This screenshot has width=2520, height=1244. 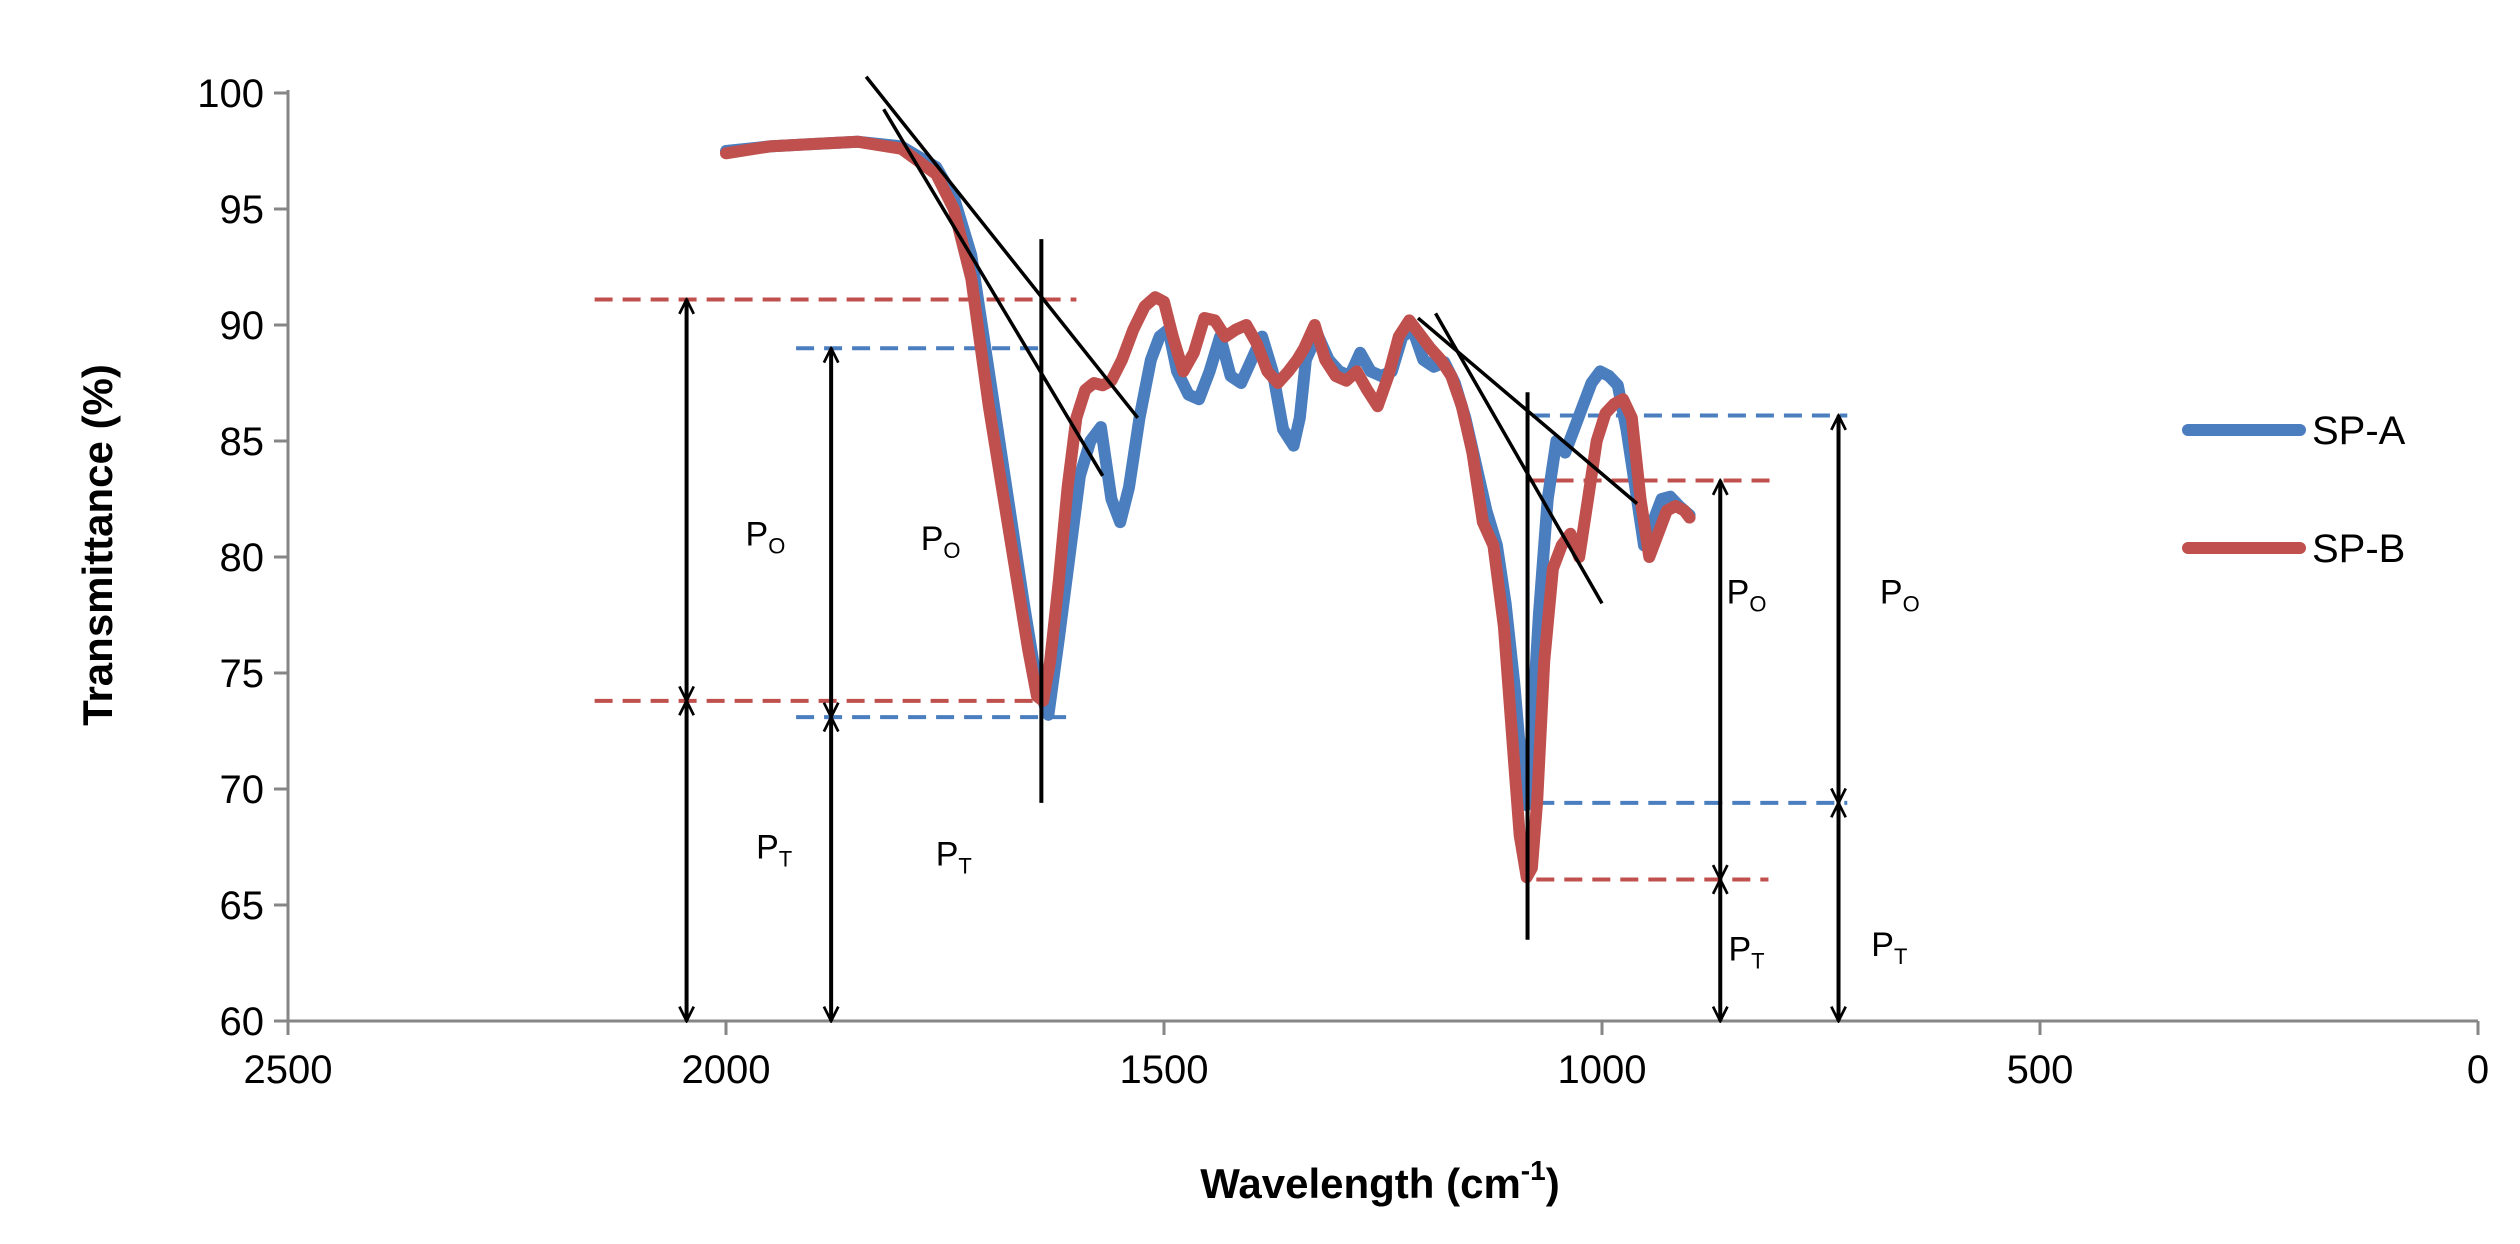 What do you see at coordinates (1379, 1181) in the screenshot?
I see `x-axis-title: Wavelength (cm-1)` at bounding box center [1379, 1181].